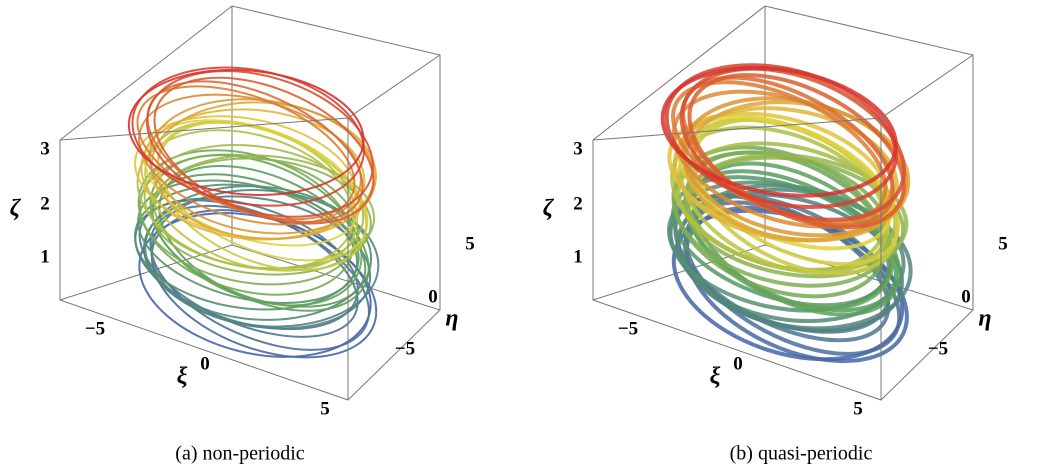  Describe the element at coordinates (801, 454) in the screenshot. I see `caption: (b) quasi-periodic` at that location.